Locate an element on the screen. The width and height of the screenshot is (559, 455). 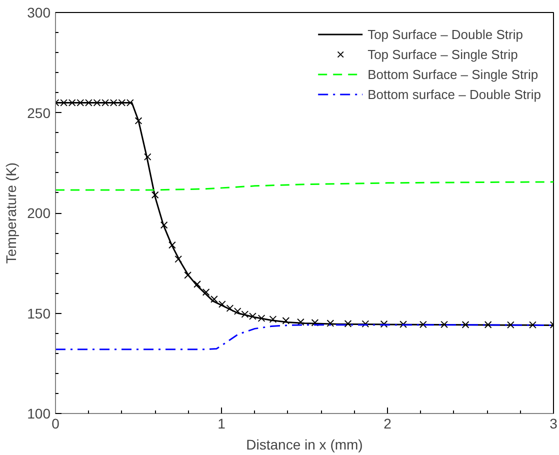
y-axis-title: Temperature (K) is located at coordinates (11, 213).